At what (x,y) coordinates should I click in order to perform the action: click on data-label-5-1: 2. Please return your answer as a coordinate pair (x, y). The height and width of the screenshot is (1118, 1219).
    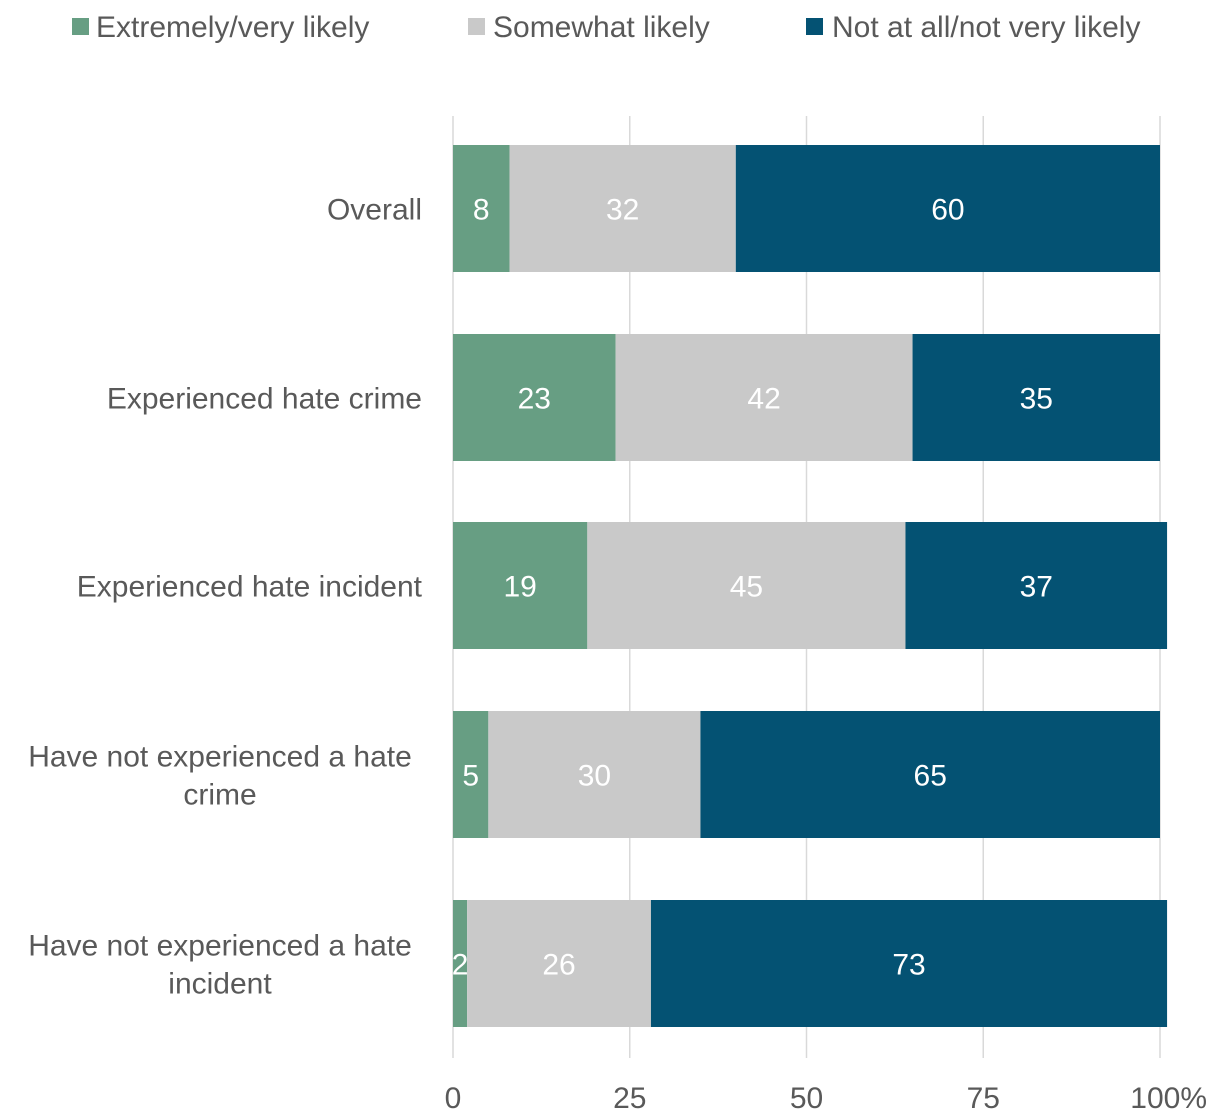
    Looking at the image, I should click on (460, 965).